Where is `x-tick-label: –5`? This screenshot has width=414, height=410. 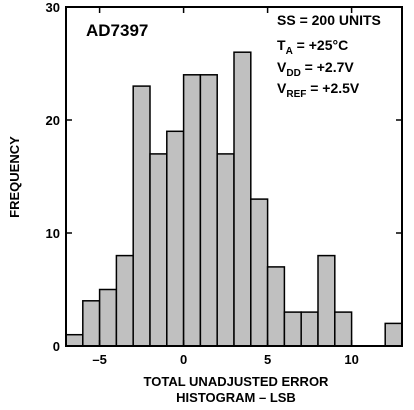 x-tick-label: –5 is located at coordinates (99, 359).